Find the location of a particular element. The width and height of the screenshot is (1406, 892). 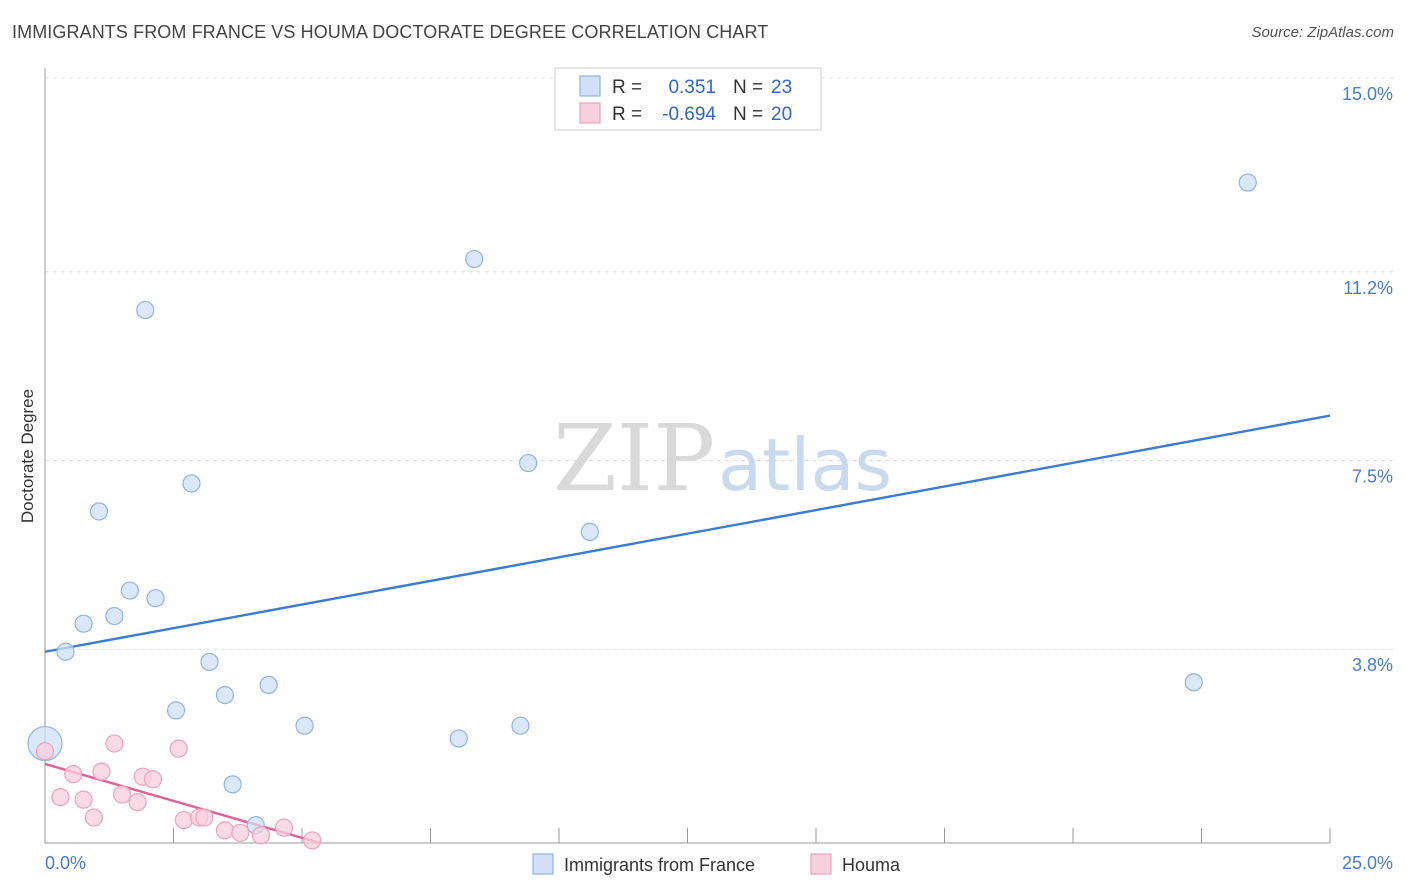

legend-r-label-1: R = is located at coordinates (627, 87).